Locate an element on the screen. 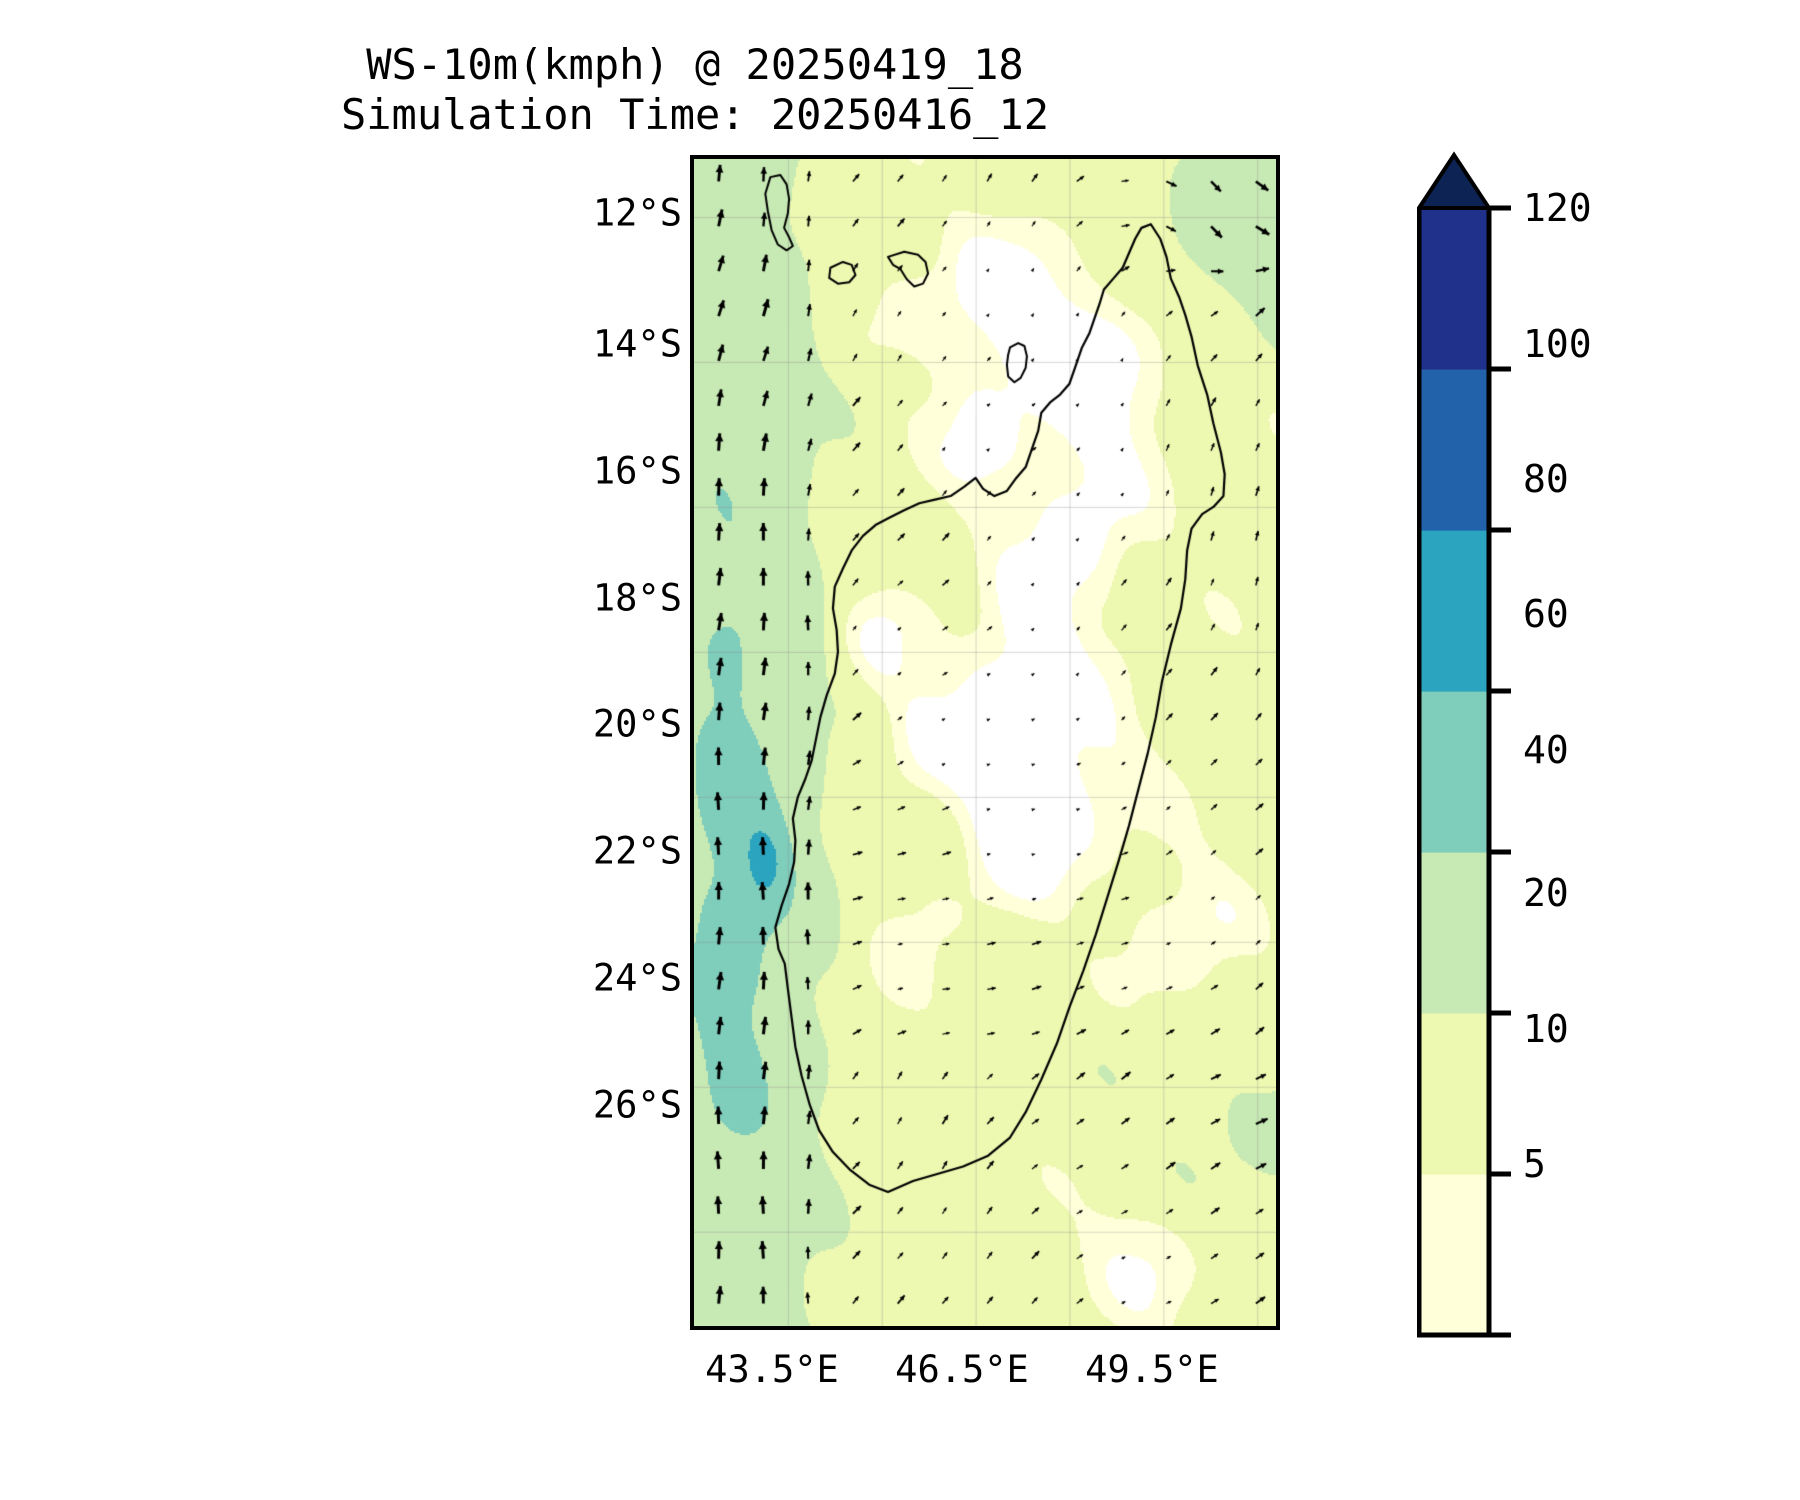  ytick-label-20S: 20°S is located at coordinates (637, 724).